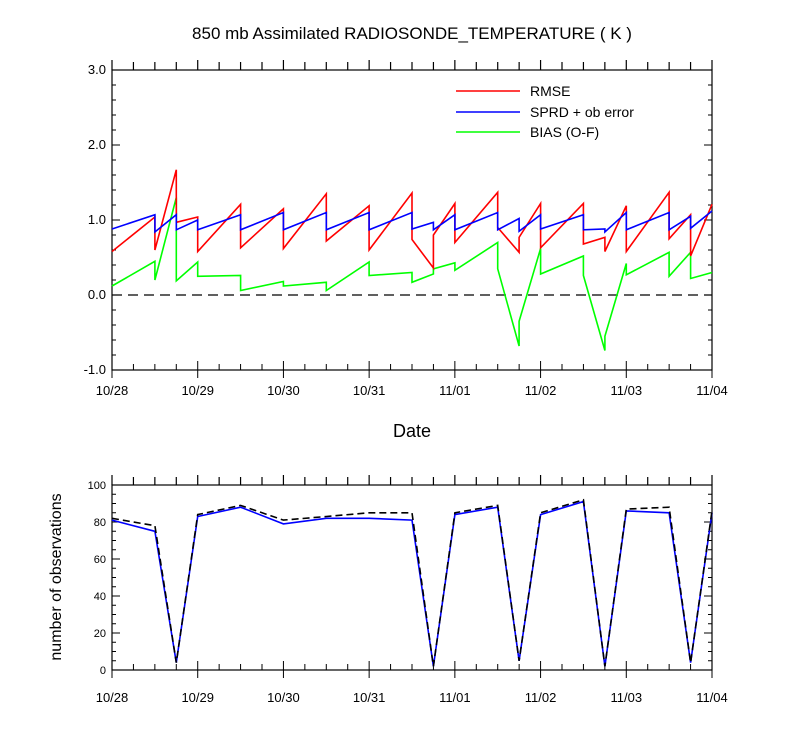  What do you see at coordinates (103, 671) in the screenshot?
I see `y-tick-label: 0` at bounding box center [103, 671].